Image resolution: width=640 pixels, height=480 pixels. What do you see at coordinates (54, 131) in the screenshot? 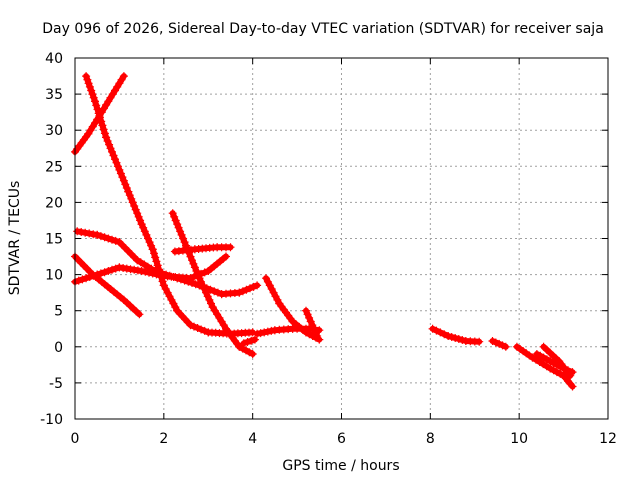
I see `y-tick-label: 30` at bounding box center [54, 131].